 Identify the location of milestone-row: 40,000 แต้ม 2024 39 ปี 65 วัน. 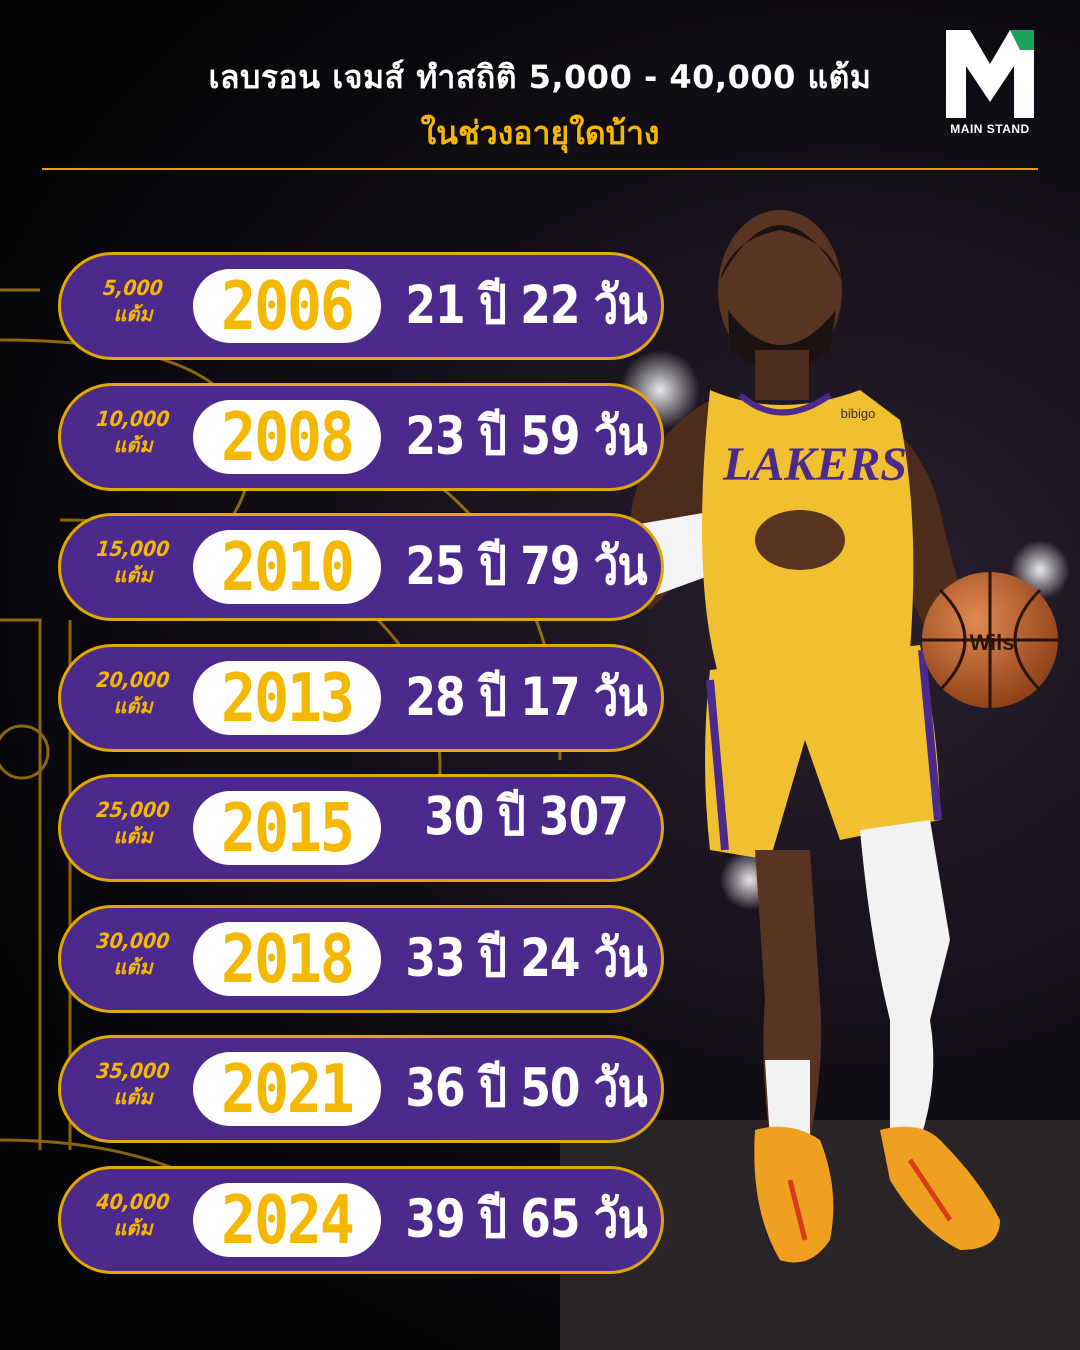
(361, 1220).